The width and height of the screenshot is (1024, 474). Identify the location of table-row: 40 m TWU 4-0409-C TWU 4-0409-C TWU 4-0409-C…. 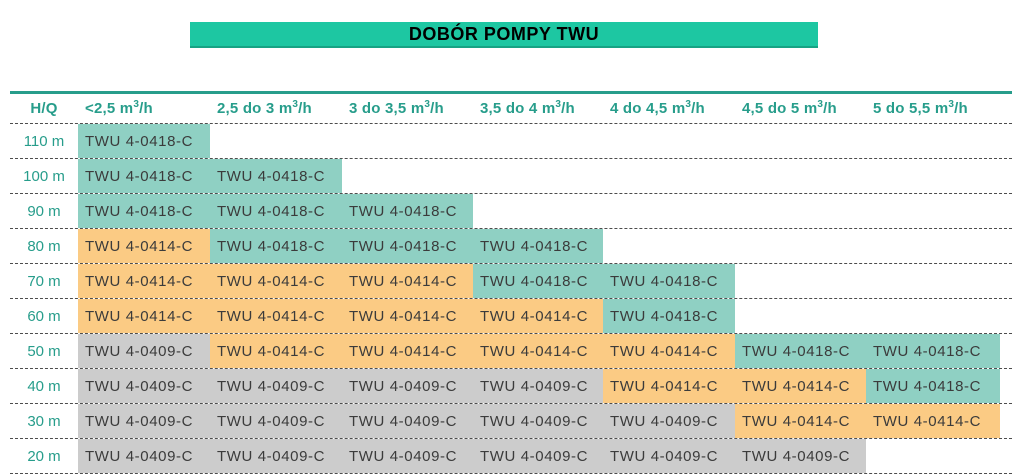
(511, 386).